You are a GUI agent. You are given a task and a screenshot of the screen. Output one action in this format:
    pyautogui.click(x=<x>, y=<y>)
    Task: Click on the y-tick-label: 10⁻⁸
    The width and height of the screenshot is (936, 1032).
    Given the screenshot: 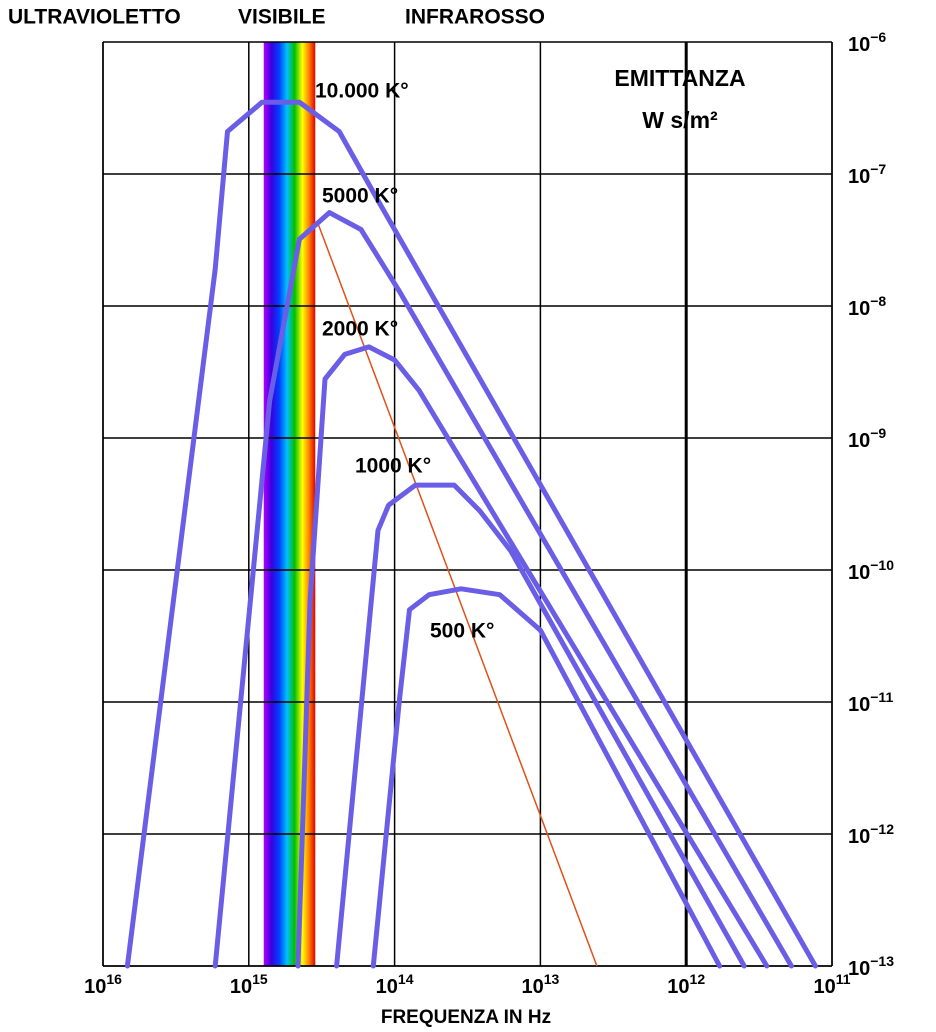 What is the action you would take?
    pyautogui.click(x=867, y=307)
    